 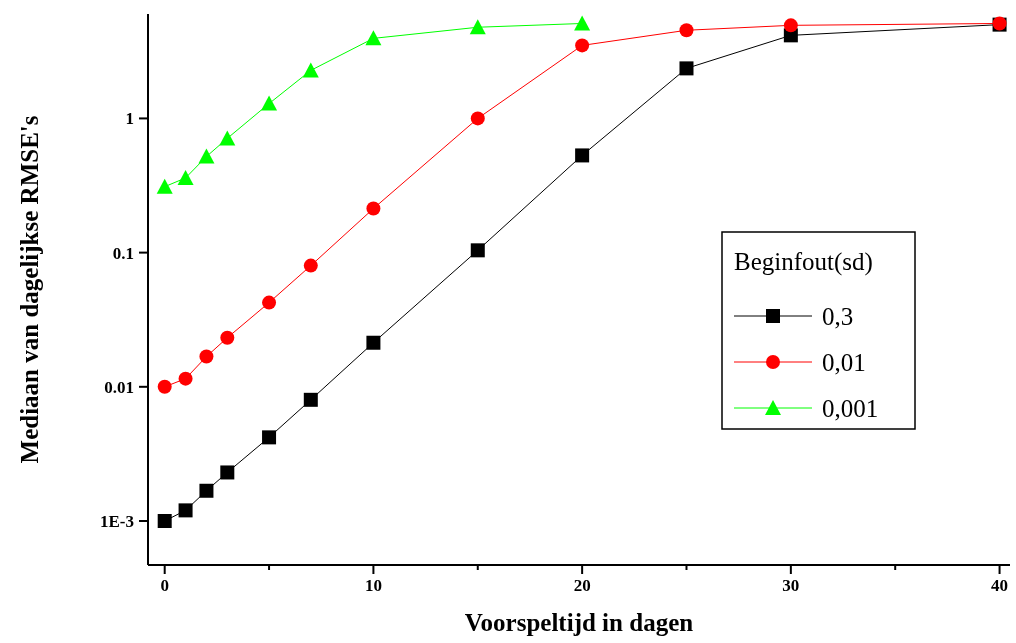 What do you see at coordinates (373, 585) in the screenshot?
I see `x-tick-label: 10` at bounding box center [373, 585].